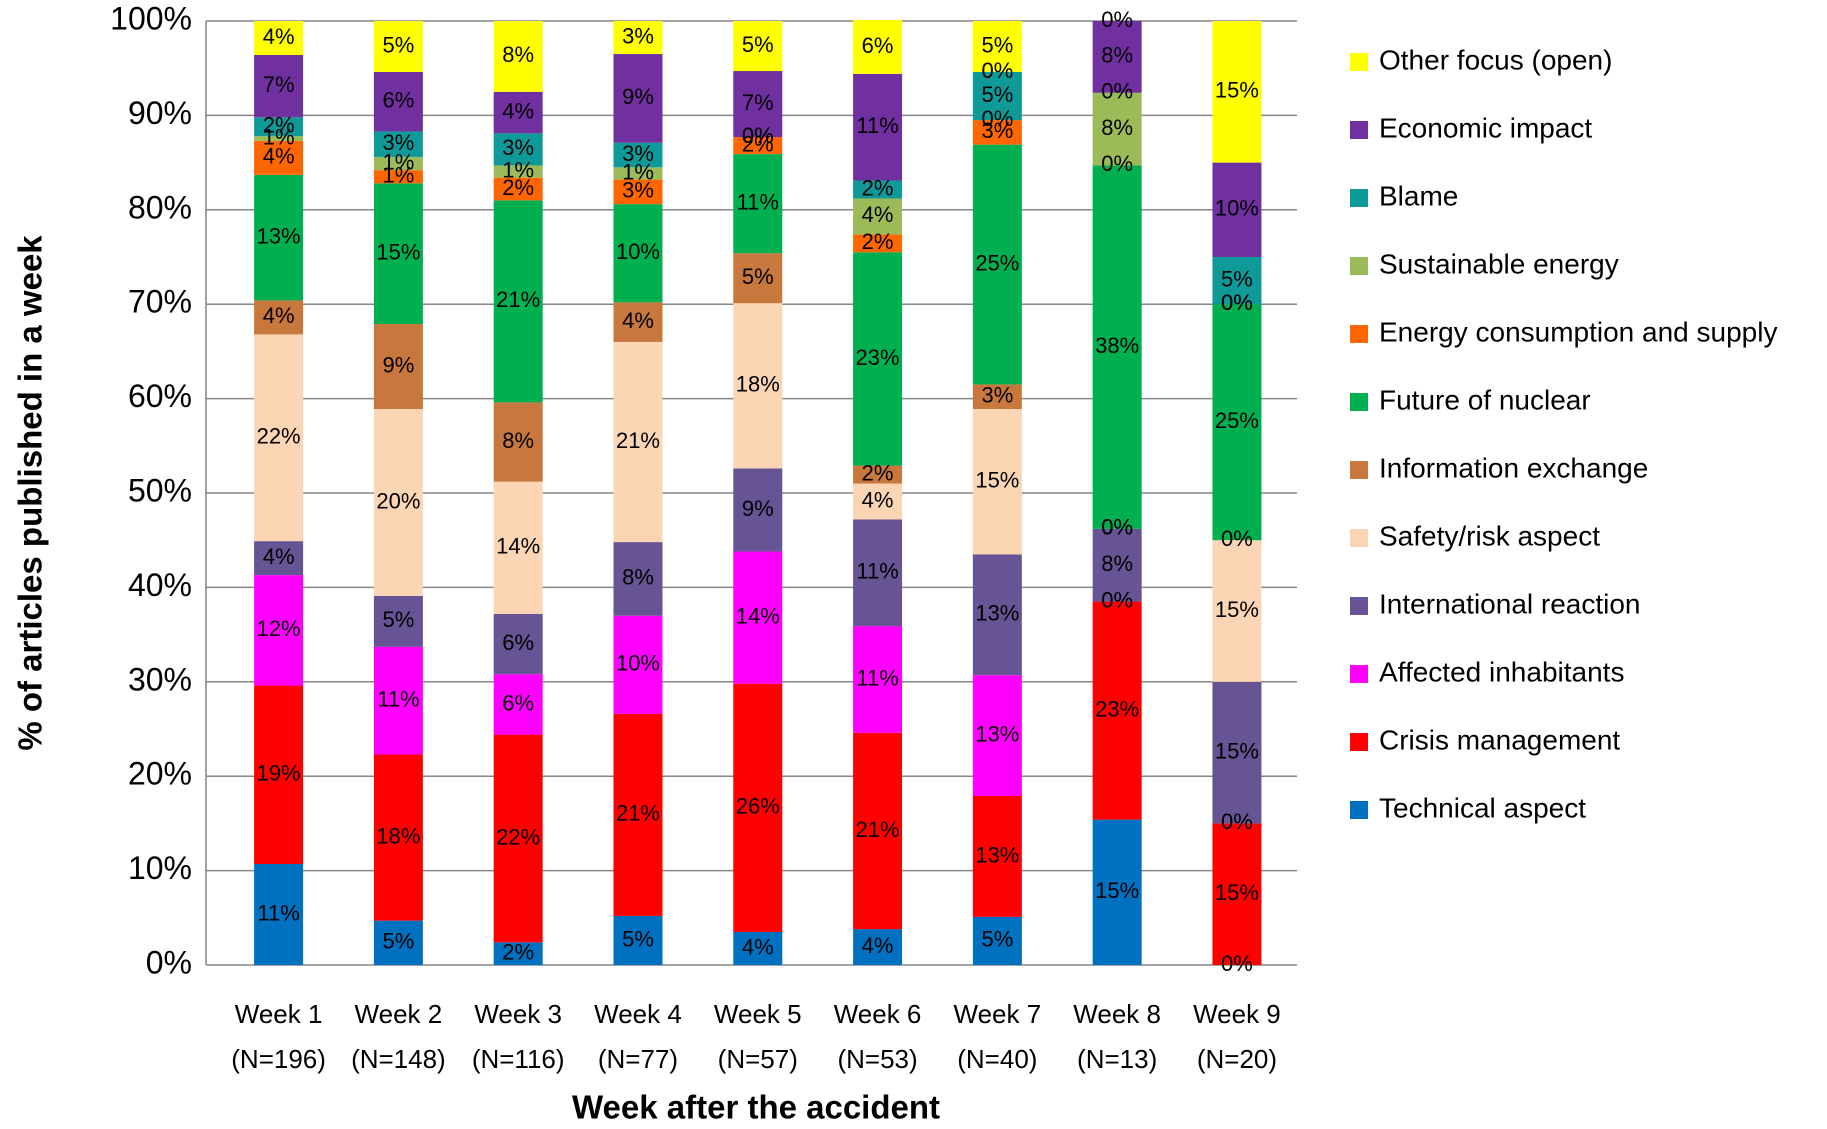 This screenshot has height=1129, width=1827. I want to click on y-tick-label: 50%, so click(160, 490).